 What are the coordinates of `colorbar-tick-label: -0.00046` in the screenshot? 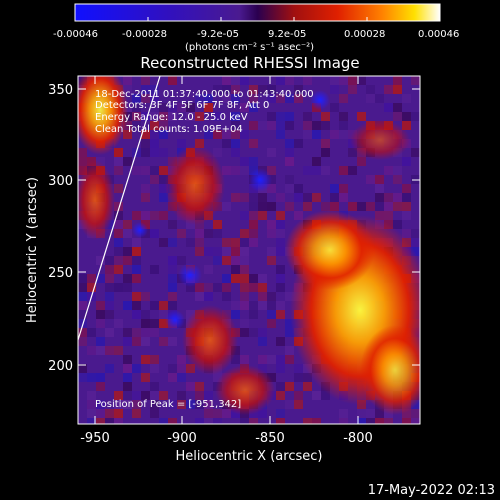 It's located at (75, 34).